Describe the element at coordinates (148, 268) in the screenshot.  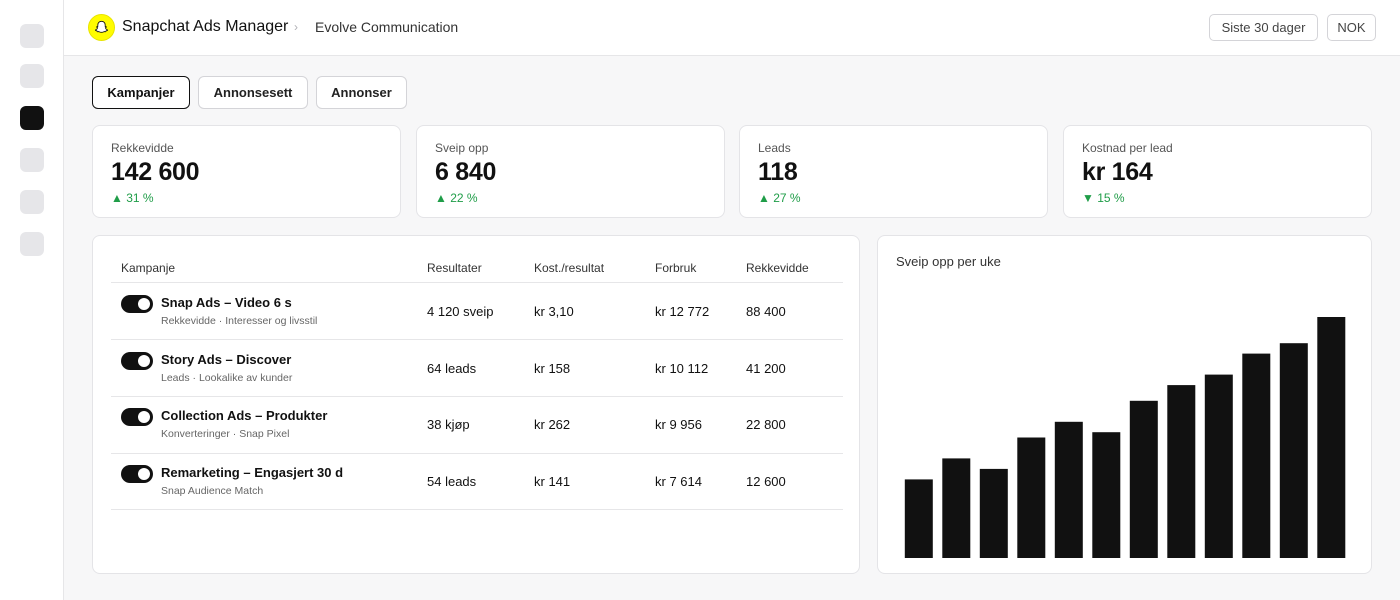
I see `column-header-campaign: Kampanje` at that location.